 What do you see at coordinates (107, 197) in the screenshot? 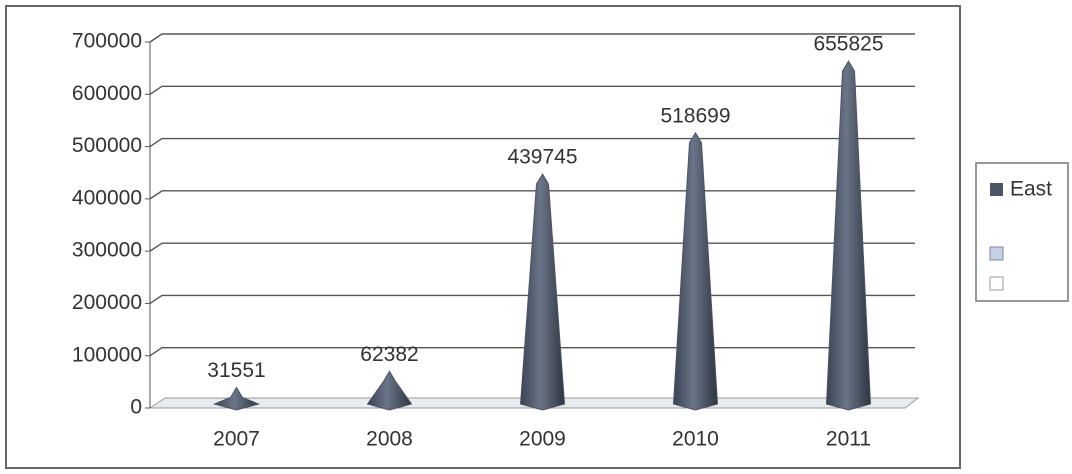
I see `y-tick-label: 400000` at bounding box center [107, 197].